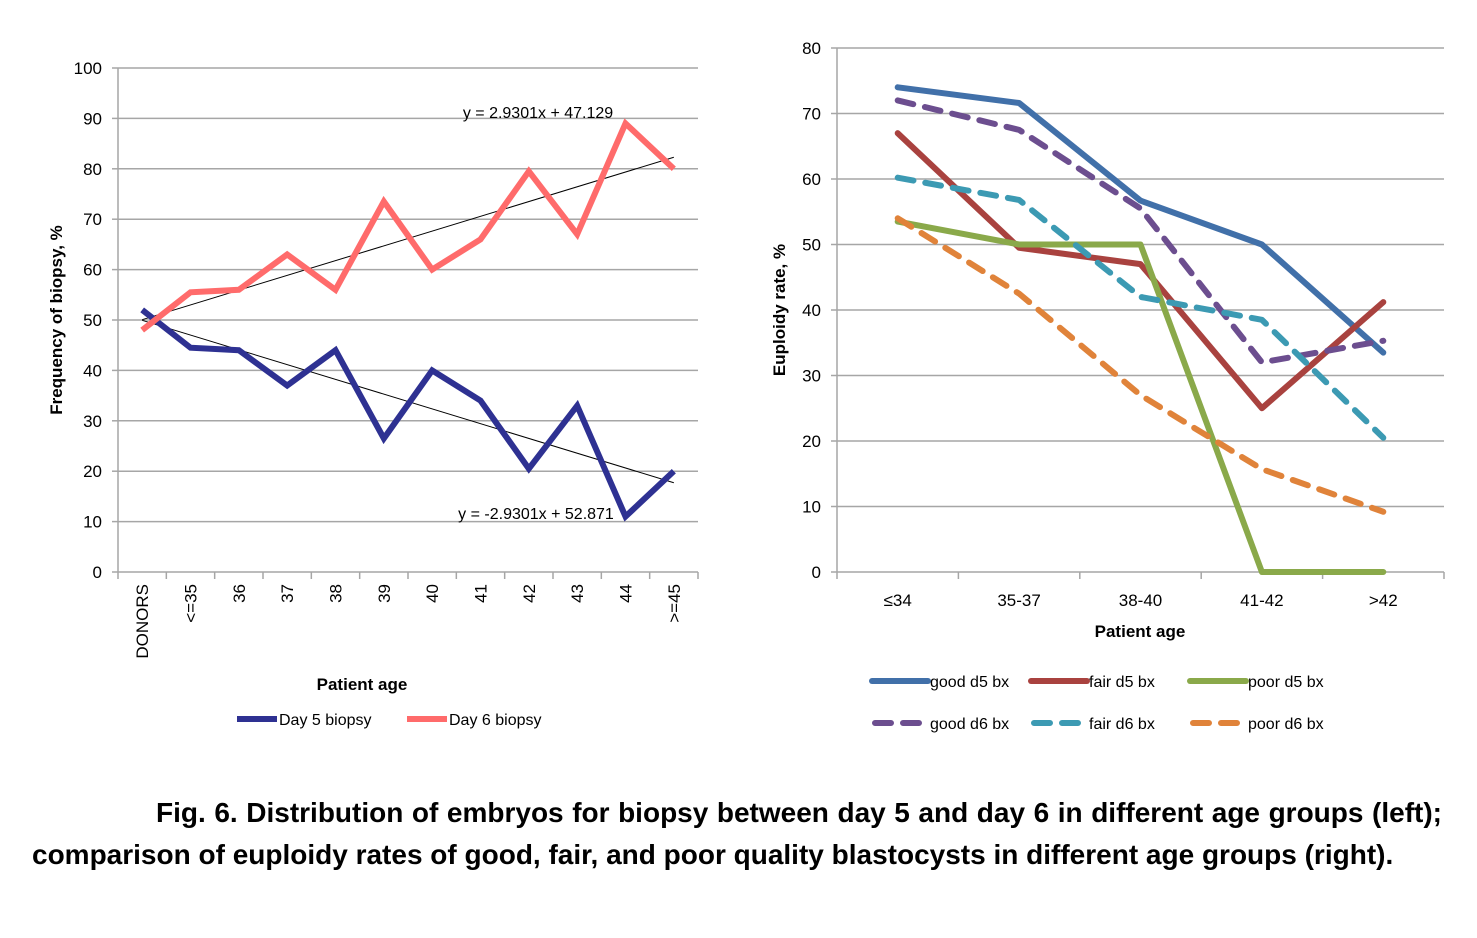 The image size is (1477, 938). Describe the element at coordinates (384, 593) in the screenshot. I see `x-tick-label: 39` at that location.